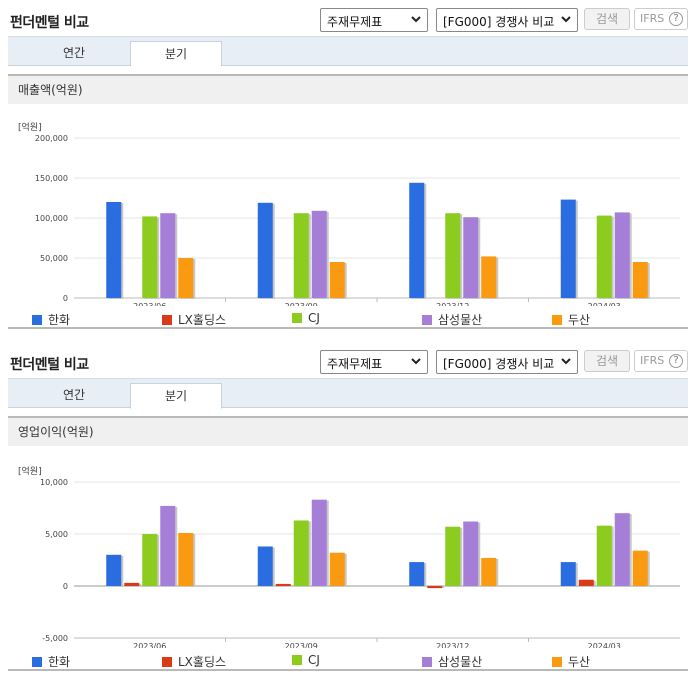 The height and width of the screenshot is (684, 696). Describe the element at coordinates (348, 89) in the screenshot. I see `chart-title: 매출액(억원)` at that location.